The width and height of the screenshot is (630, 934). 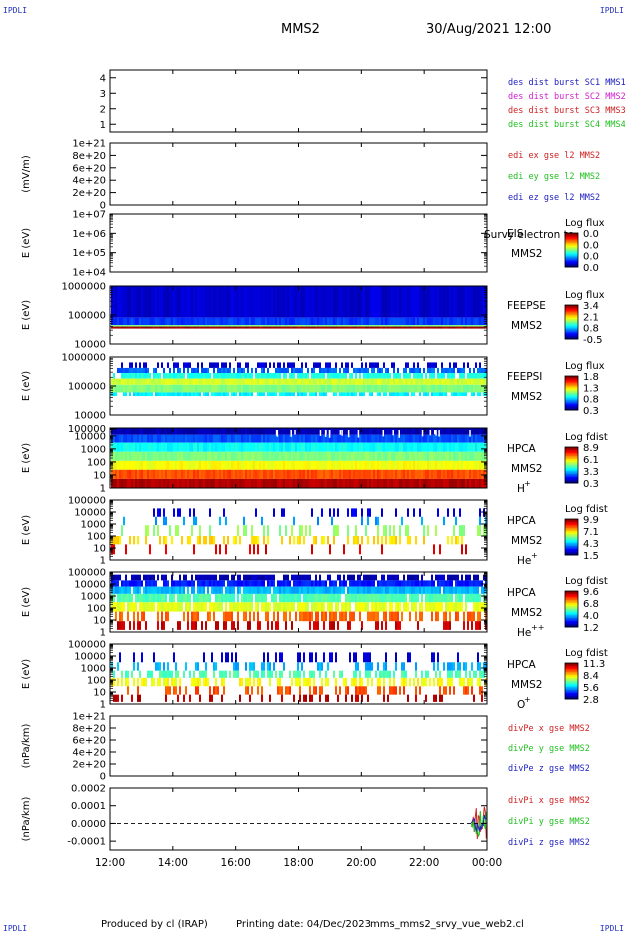 What do you see at coordinates (172, 682) in the screenshot?
I see `hpca_o-cell` at bounding box center [172, 682].